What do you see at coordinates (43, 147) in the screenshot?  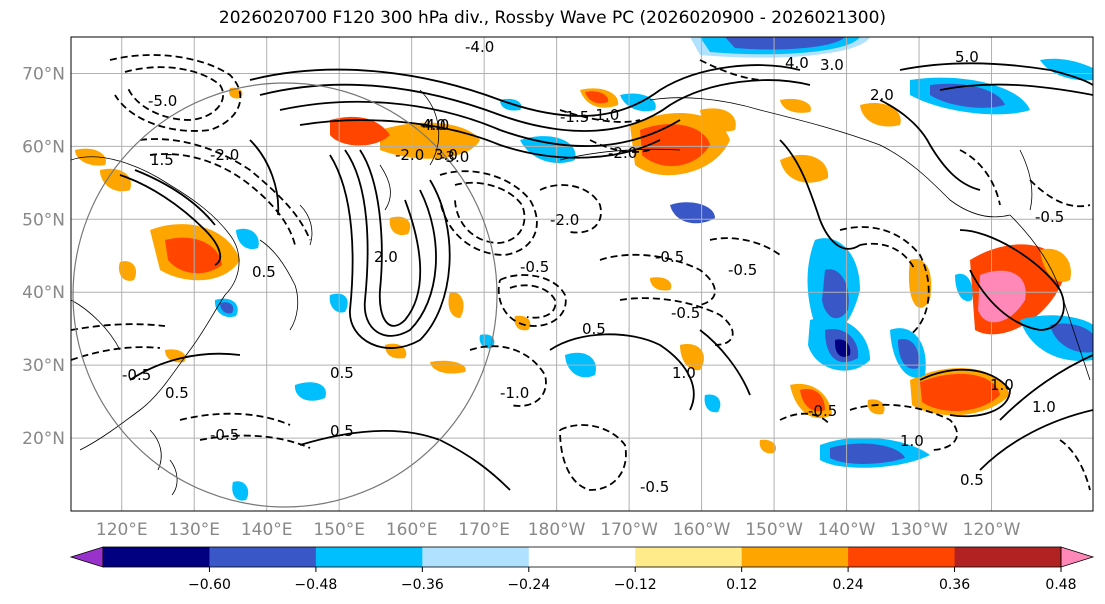 I see `latitude-label: 60°N` at bounding box center [43, 147].